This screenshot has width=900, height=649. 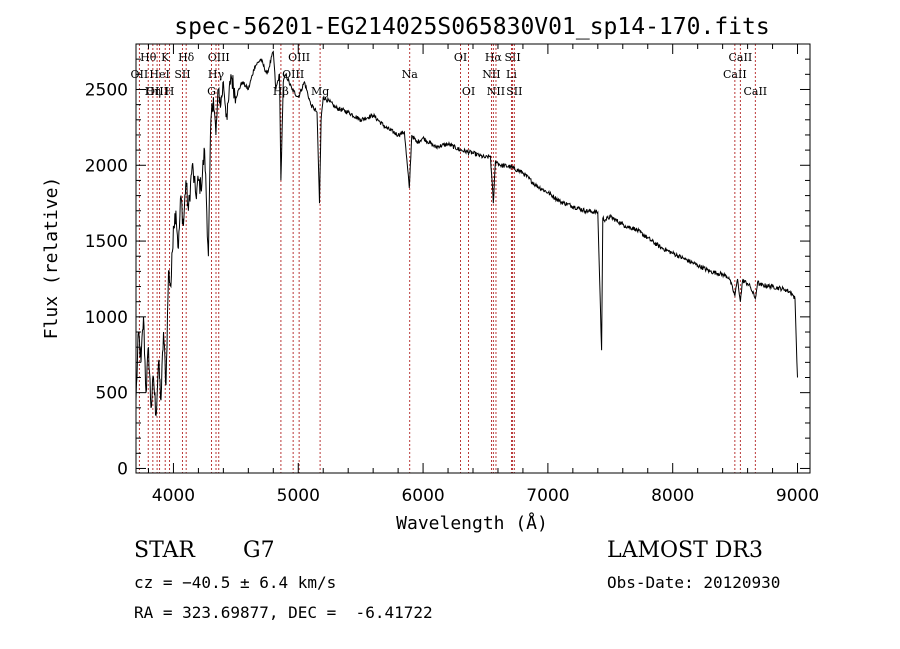 I want to click on line-label-18: OI, so click(x=468, y=91).